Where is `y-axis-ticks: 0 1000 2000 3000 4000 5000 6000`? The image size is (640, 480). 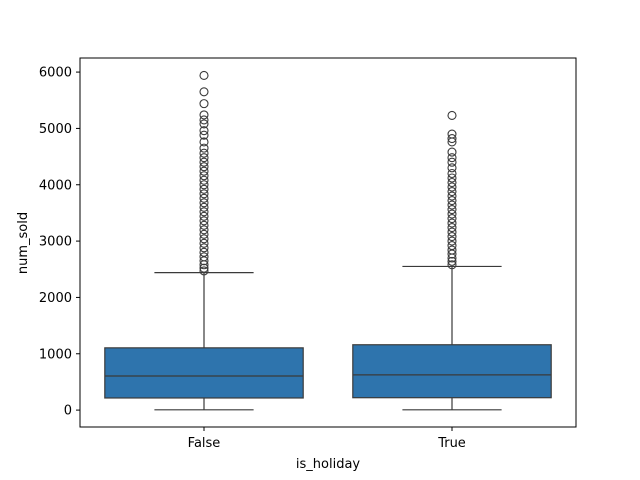
y-axis-ticks: 0 1000 2000 3000 4000 5000 6000 is located at coordinates (59, 242).